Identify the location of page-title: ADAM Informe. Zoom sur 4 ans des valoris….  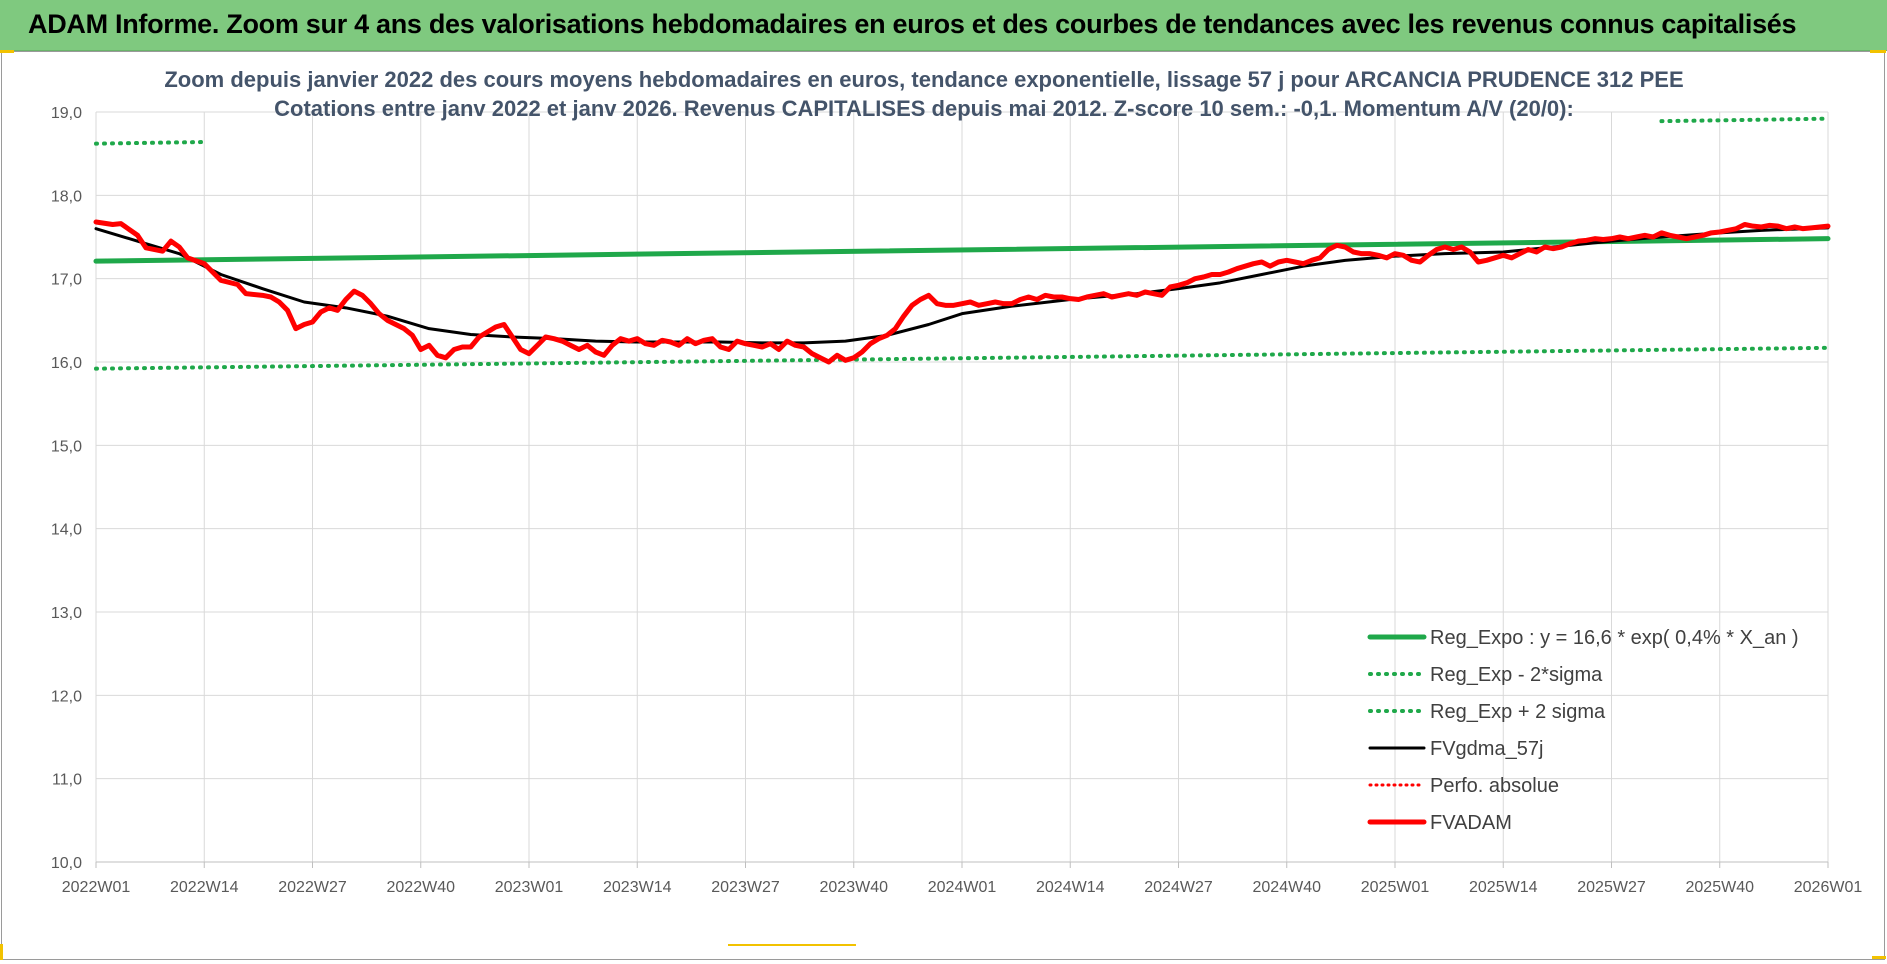
(912, 24).